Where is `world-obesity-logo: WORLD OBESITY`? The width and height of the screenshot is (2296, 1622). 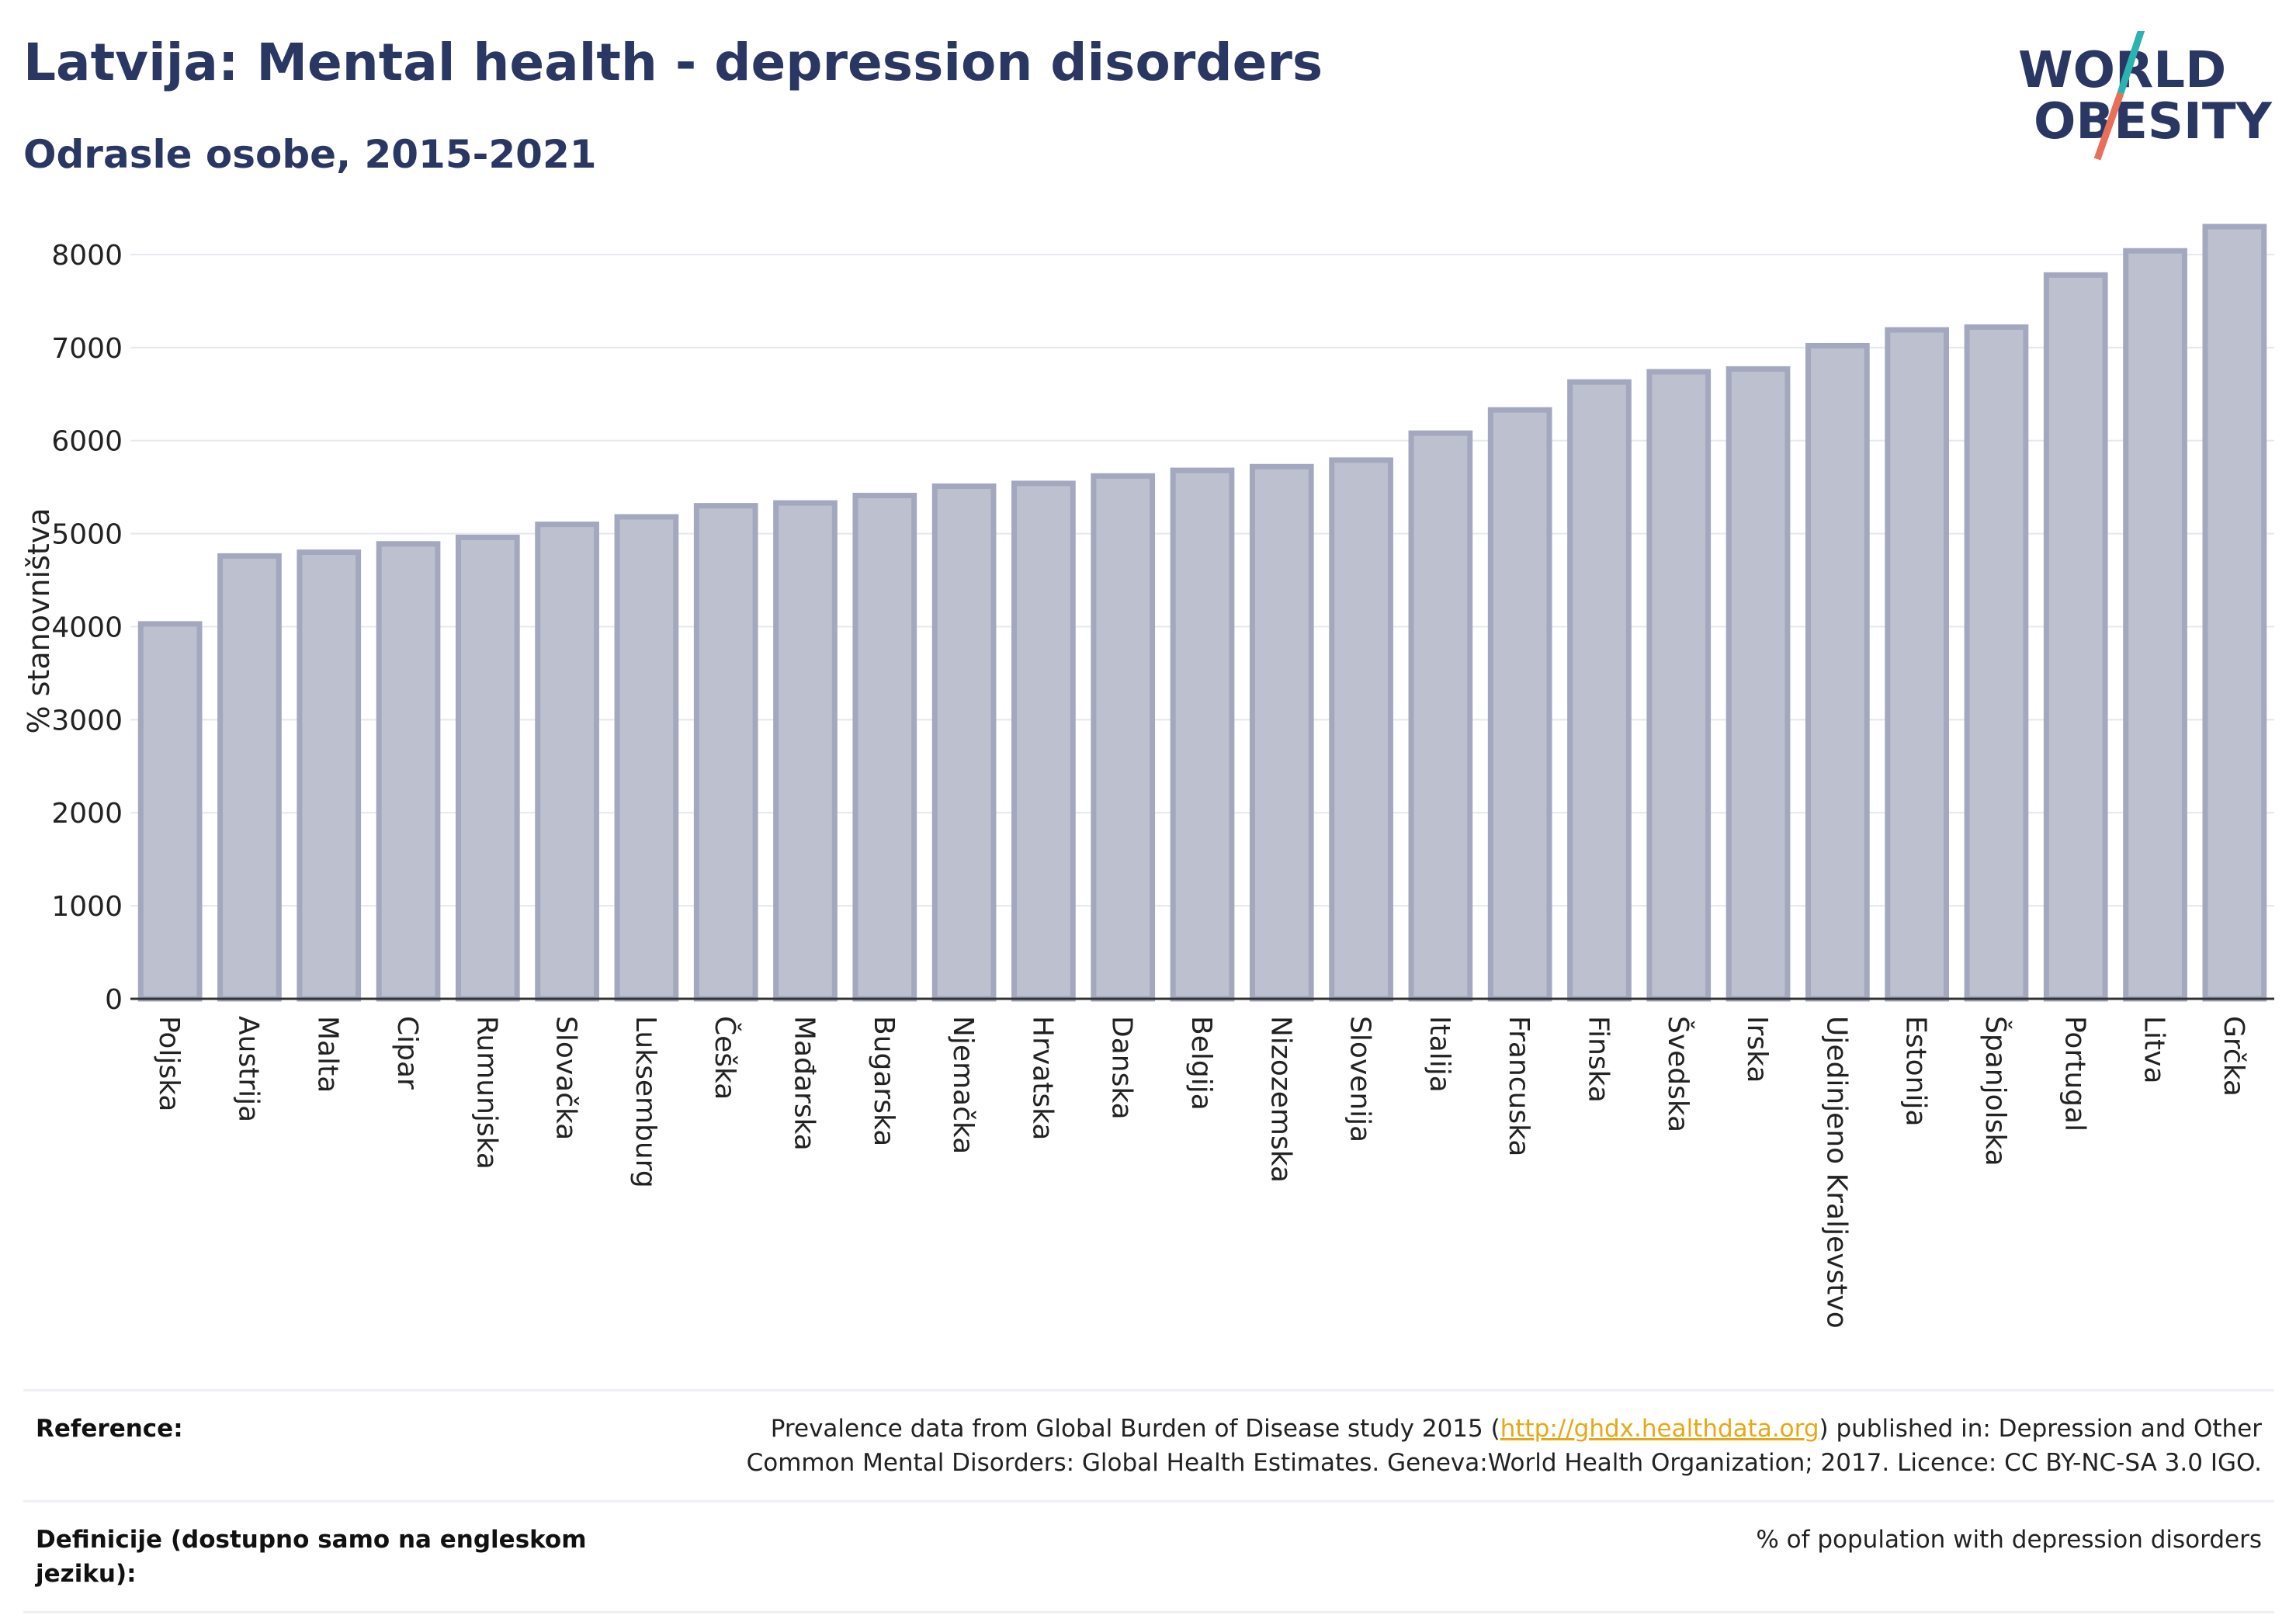 world-obesity-logo: WORLD OBESITY is located at coordinates (2145, 96).